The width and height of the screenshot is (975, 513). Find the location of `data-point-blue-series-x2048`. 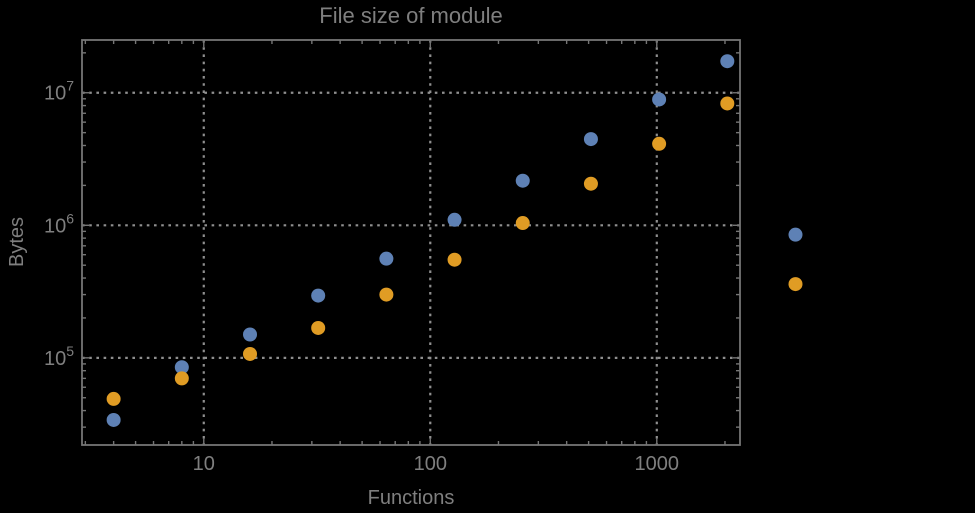

data-point-blue-series-x2048 is located at coordinates (727, 61).